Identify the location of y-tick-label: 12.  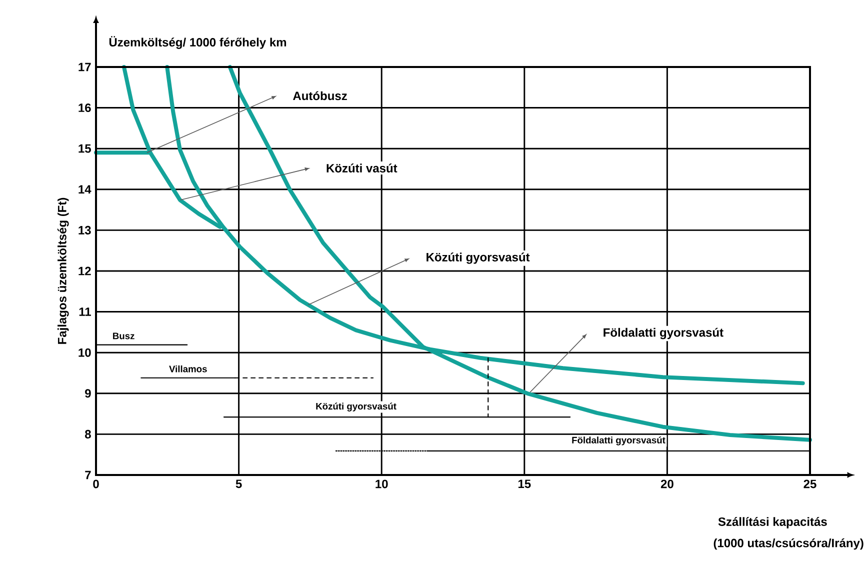
(84, 271).